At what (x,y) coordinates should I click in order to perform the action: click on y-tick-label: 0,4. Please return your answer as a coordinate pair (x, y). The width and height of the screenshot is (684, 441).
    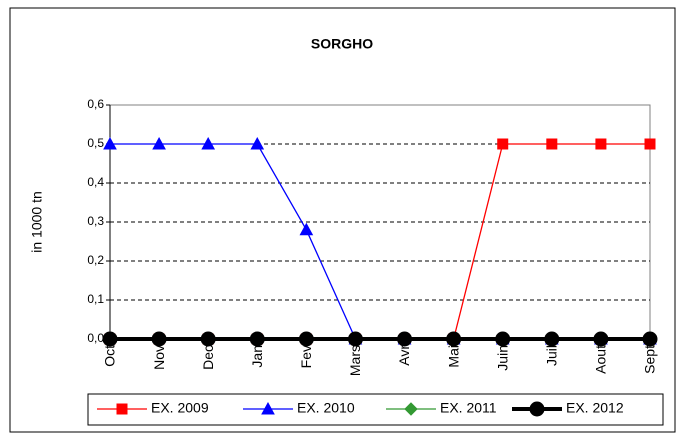
    Looking at the image, I should click on (95, 182).